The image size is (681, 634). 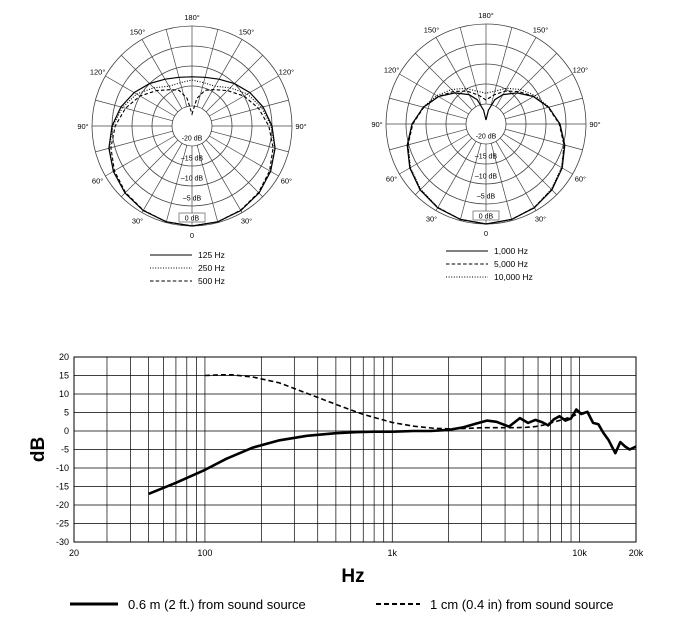 I want to click on y-axis-label: dB, so click(x=38, y=449).